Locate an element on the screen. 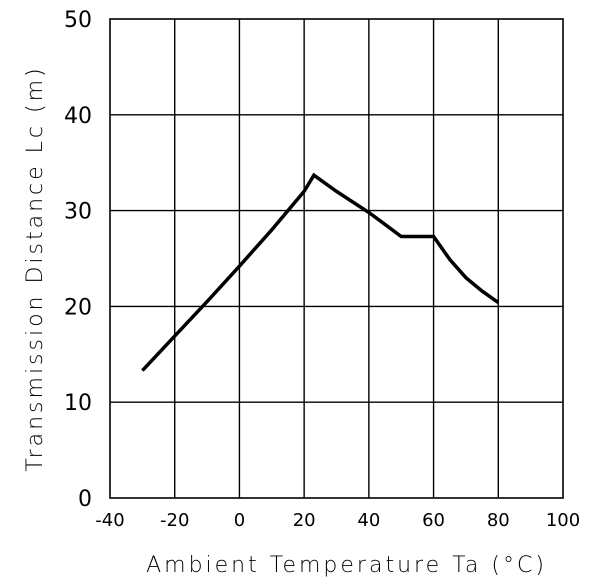 The image size is (591, 585). y-tick-label: 30 is located at coordinates (78, 212).